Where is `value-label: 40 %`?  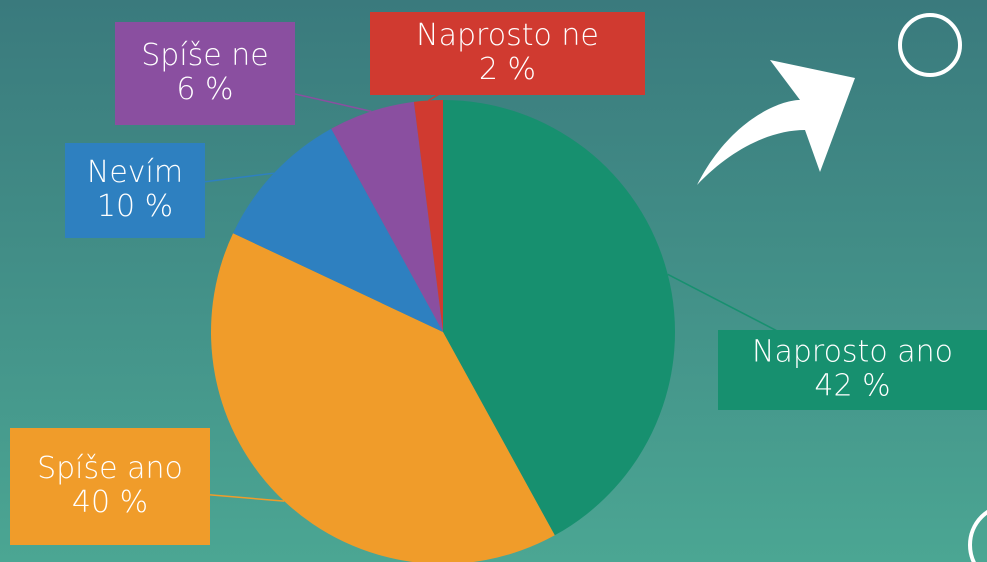 value-label: 40 % is located at coordinates (110, 502).